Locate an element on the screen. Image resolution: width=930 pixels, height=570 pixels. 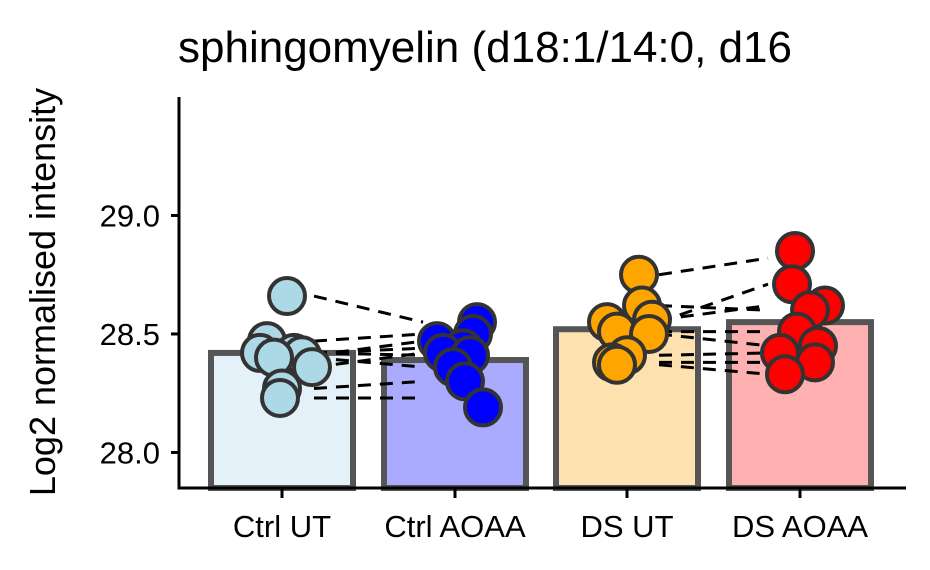
x-axis-ticks: Ctrl UT Ctrl AOAA DS UT DS AOAA is located at coordinates (550, 516).